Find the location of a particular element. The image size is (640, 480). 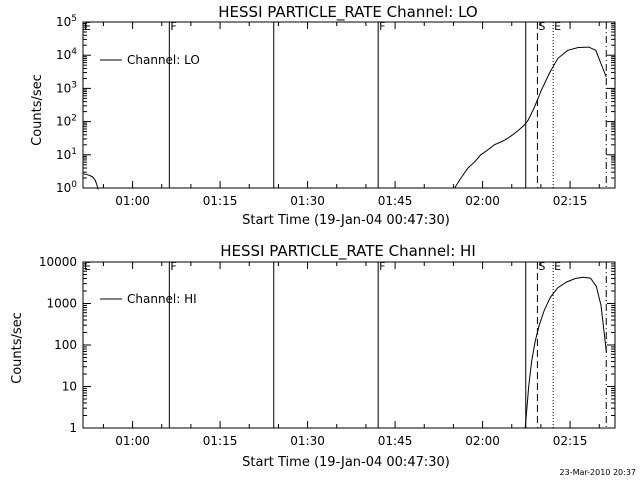

chart-title-lo: HESSI PARTICLE_RATE Channel: LO is located at coordinates (347, 12).